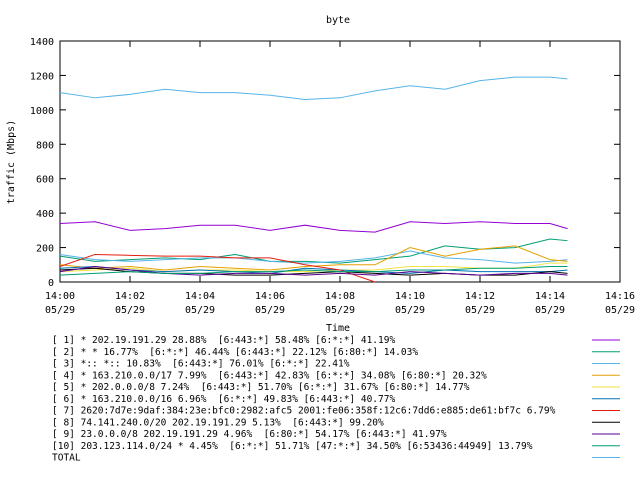  What do you see at coordinates (338, 20) in the screenshot?
I see `chart-title: byte` at bounding box center [338, 20].